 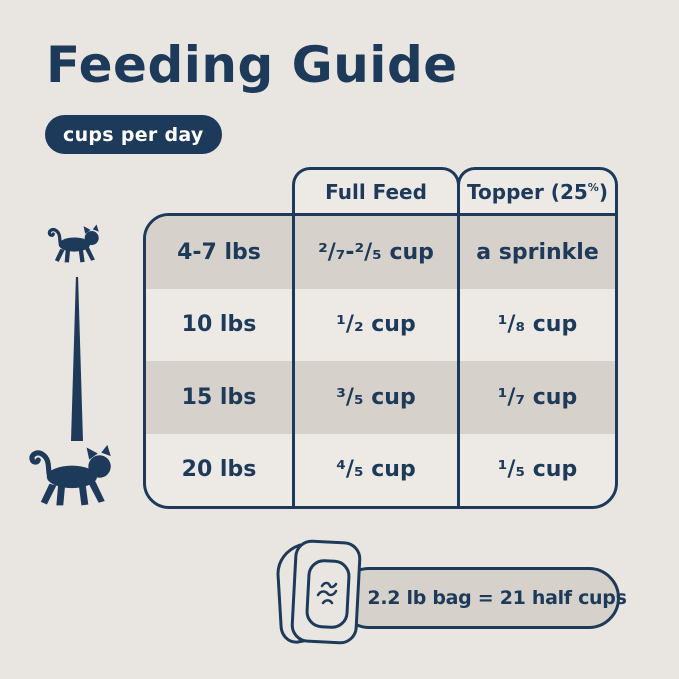 I want to click on bag-note-label: 2.2 lb bag = 21 half cups, so click(x=497, y=598).